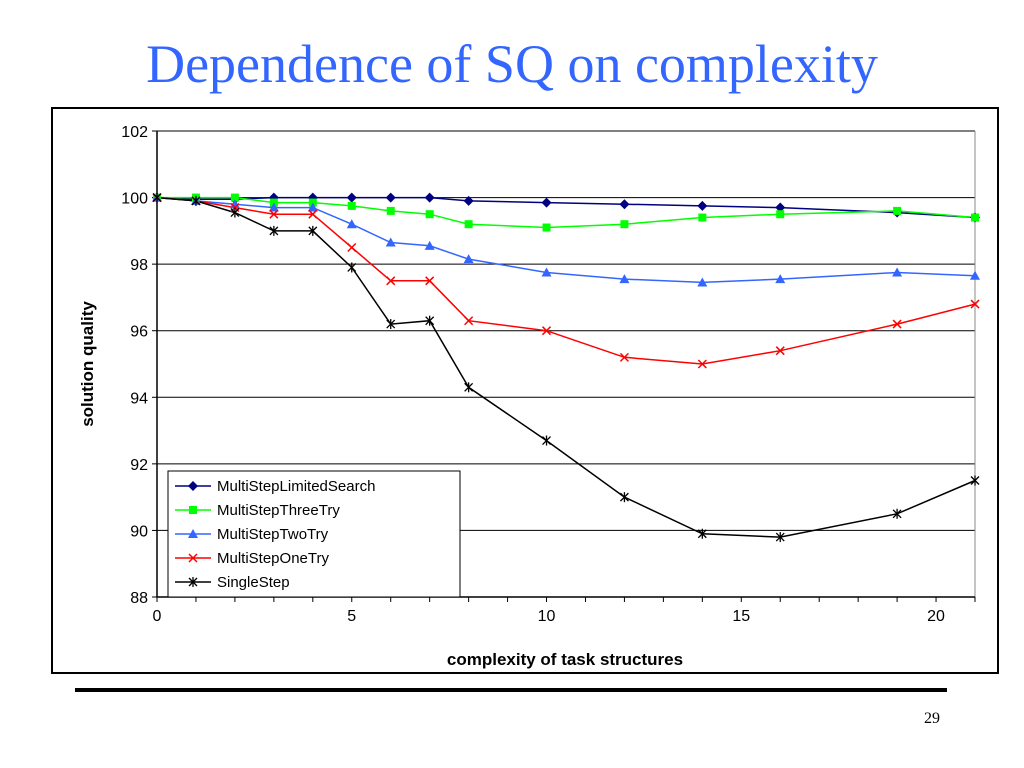 This screenshot has height=768, width=1024. What do you see at coordinates (139, 465) in the screenshot?
I see `y-tick-label: 92` at bounding box center [139, 465].